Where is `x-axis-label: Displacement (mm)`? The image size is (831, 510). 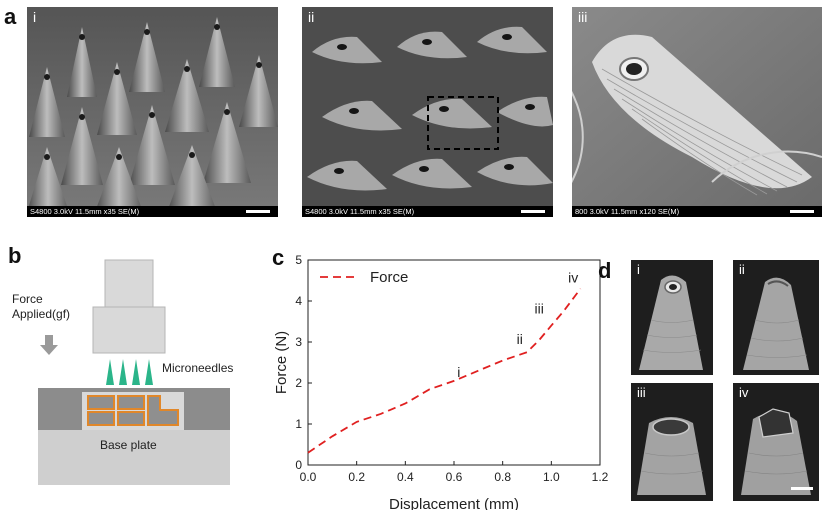
x-axis-label: Displacement (mm) is located at coordinates (454, 503).